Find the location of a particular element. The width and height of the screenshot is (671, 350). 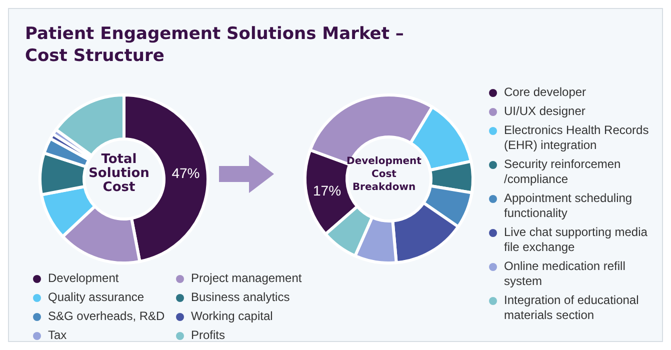

text: Total Solution Cost is located at coordinates (119, 174).